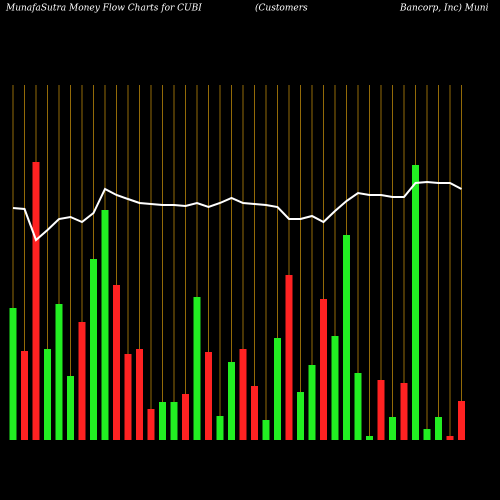 This screenshot has width=500, height=500. What do you see at coordinates (103, 9) in the screenshot?
I see `chart-title: MunafaSutra Money Flow Charts for CUBI` at bounding box center [103, 9].